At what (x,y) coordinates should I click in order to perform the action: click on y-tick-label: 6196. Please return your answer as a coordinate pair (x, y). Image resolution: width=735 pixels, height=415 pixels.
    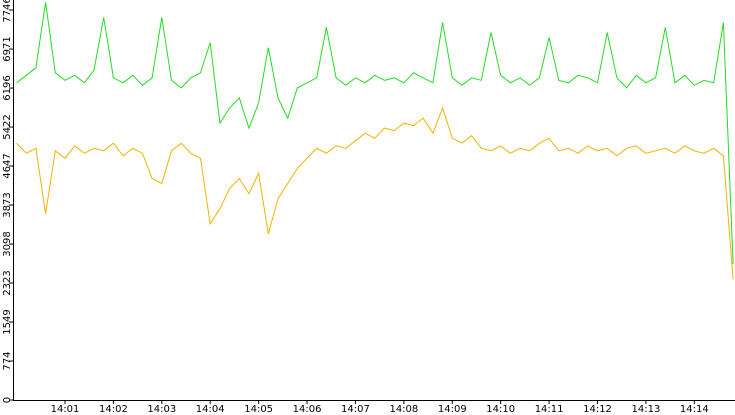
    Looking at the image, I should click on (7, 87).